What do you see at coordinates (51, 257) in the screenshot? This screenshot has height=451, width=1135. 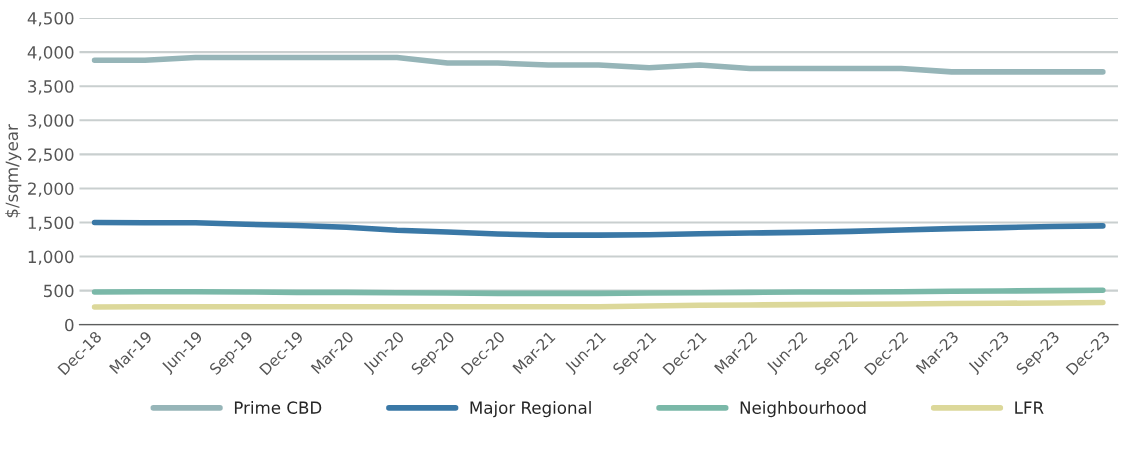 I see `y-tick-label: 1,000` at bounding box center [51, 257].